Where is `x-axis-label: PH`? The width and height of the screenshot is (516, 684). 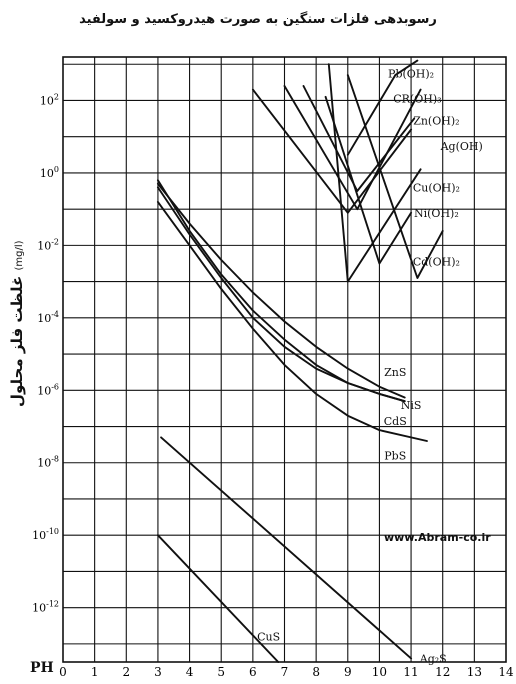 x-axis-label: PH is located at coordinates (42, 668).